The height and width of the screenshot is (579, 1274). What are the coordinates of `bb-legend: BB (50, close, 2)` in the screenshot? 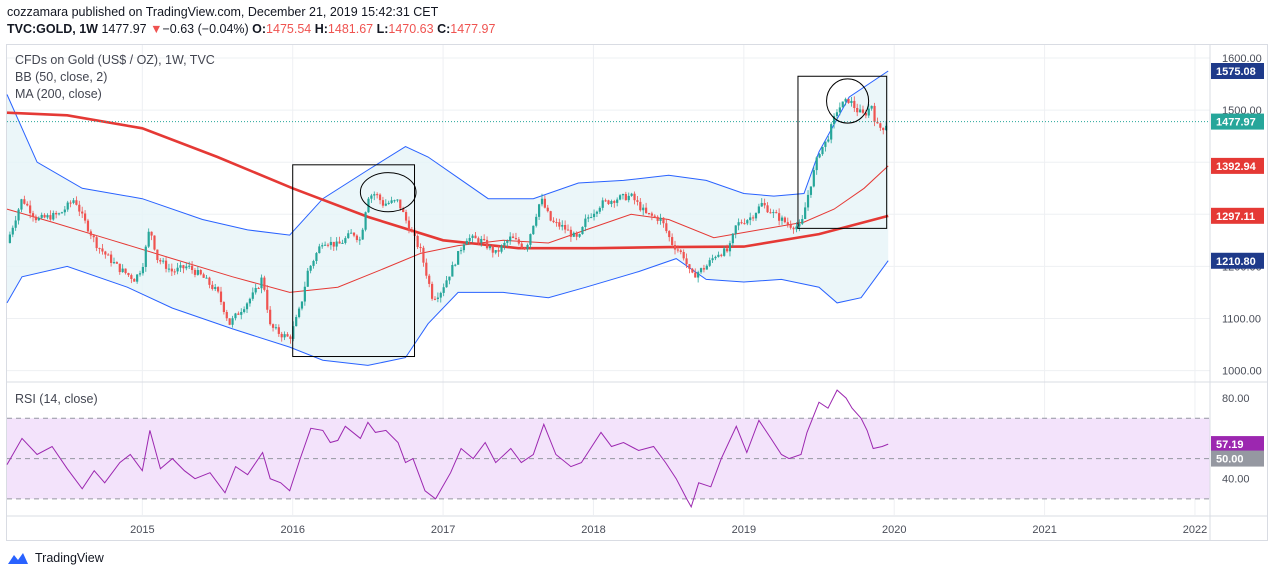 It's located at (61, 77).